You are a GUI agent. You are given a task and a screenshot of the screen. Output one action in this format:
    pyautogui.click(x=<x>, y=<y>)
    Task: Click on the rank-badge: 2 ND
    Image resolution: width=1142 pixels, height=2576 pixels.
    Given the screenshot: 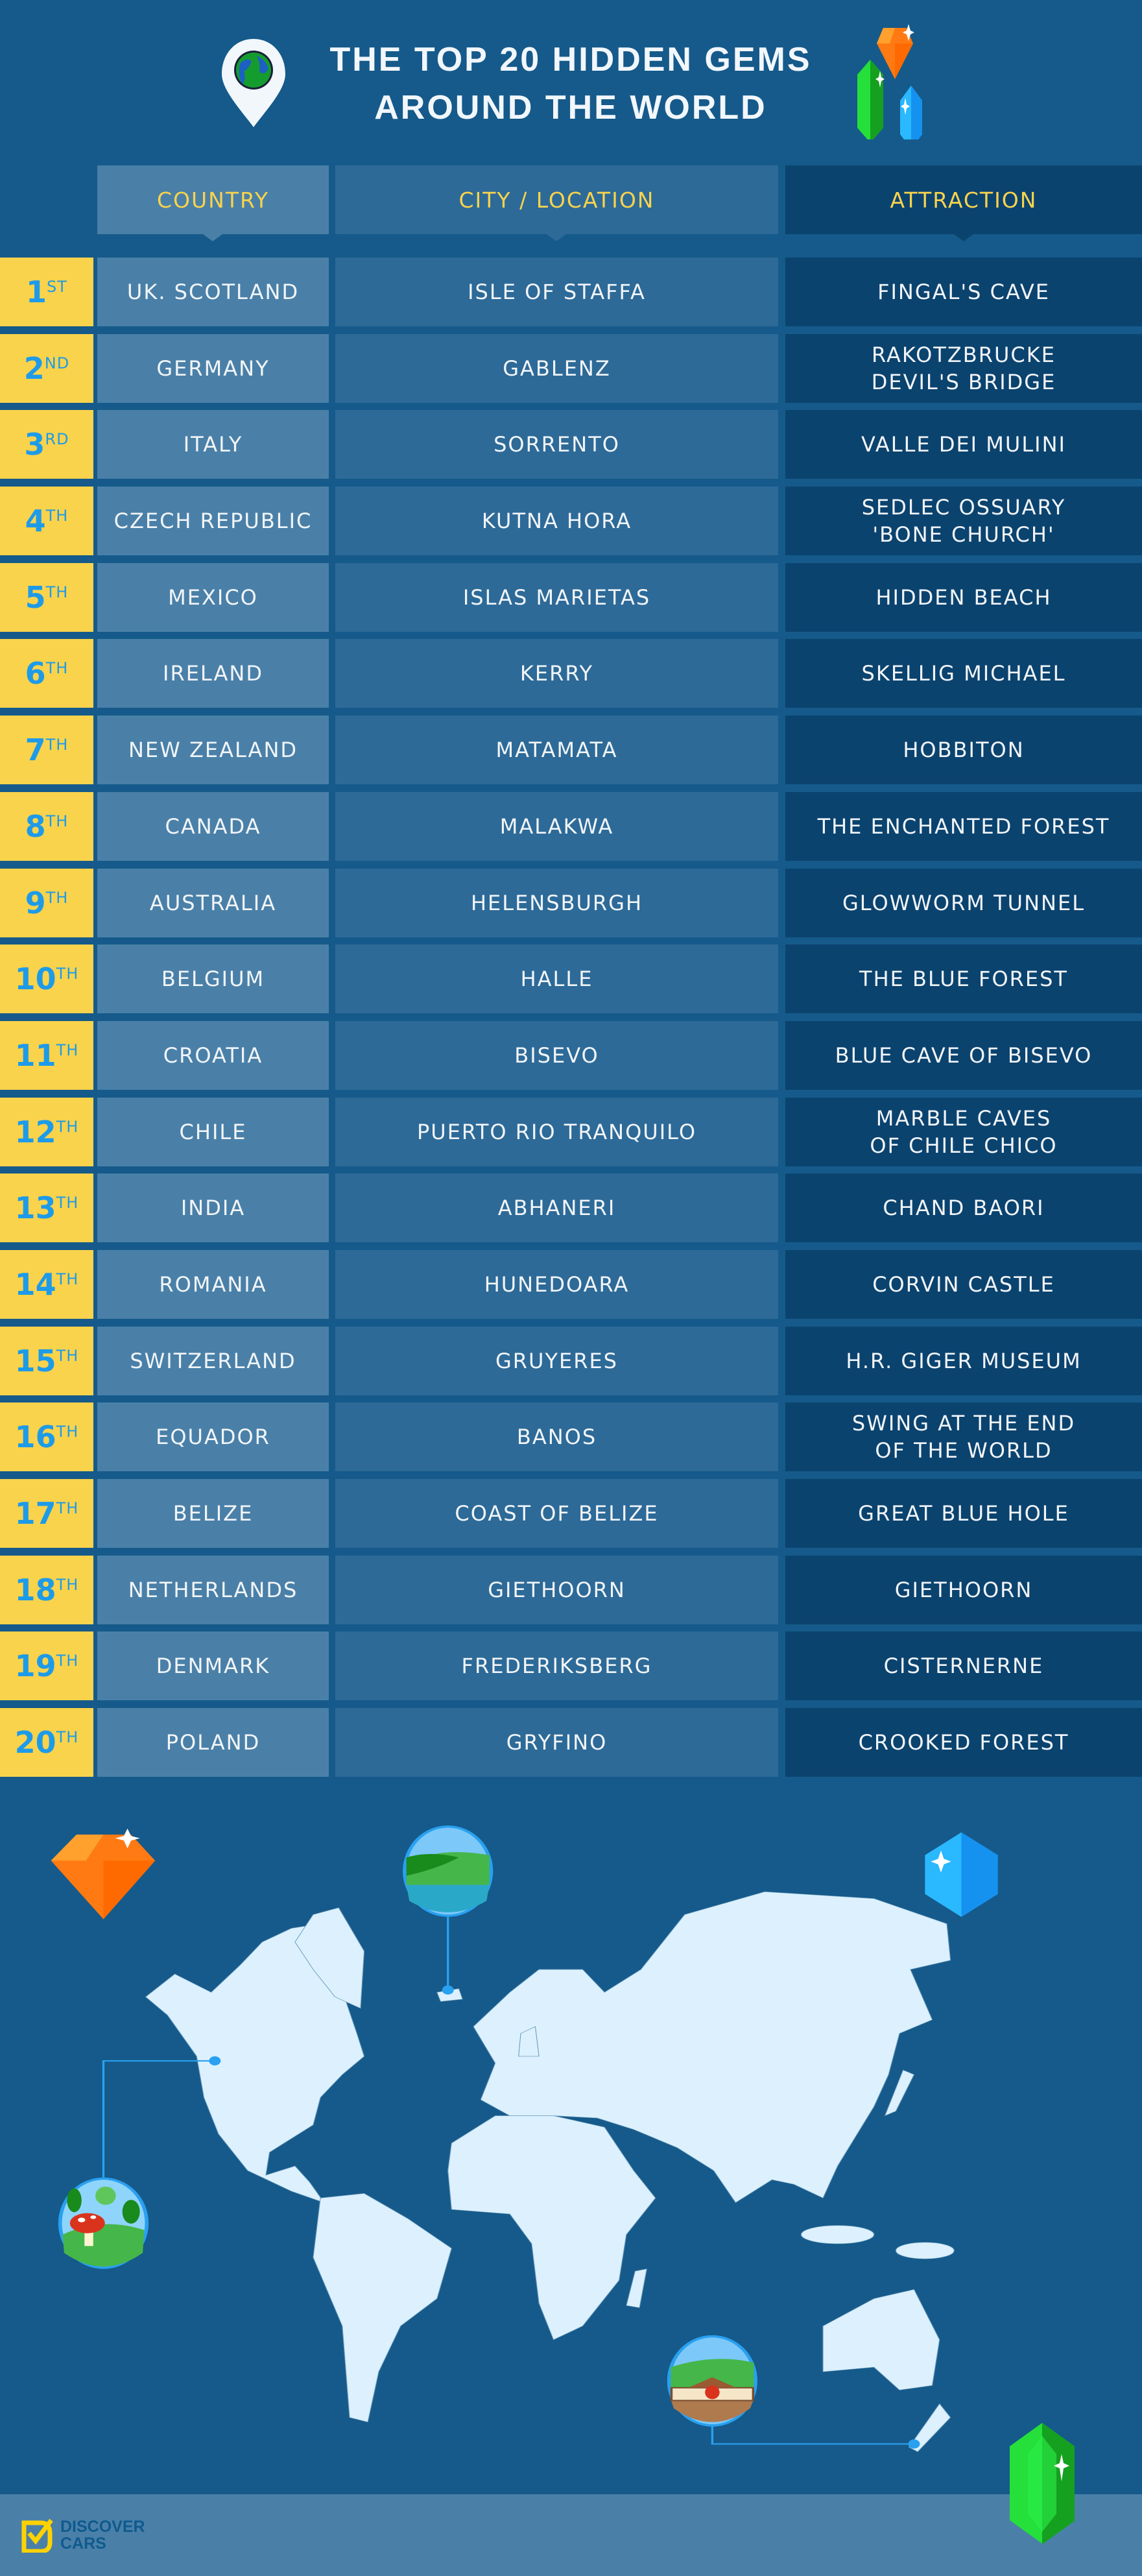 What is the action you would take?
    pyautogui.click(x=46, y=368)
    